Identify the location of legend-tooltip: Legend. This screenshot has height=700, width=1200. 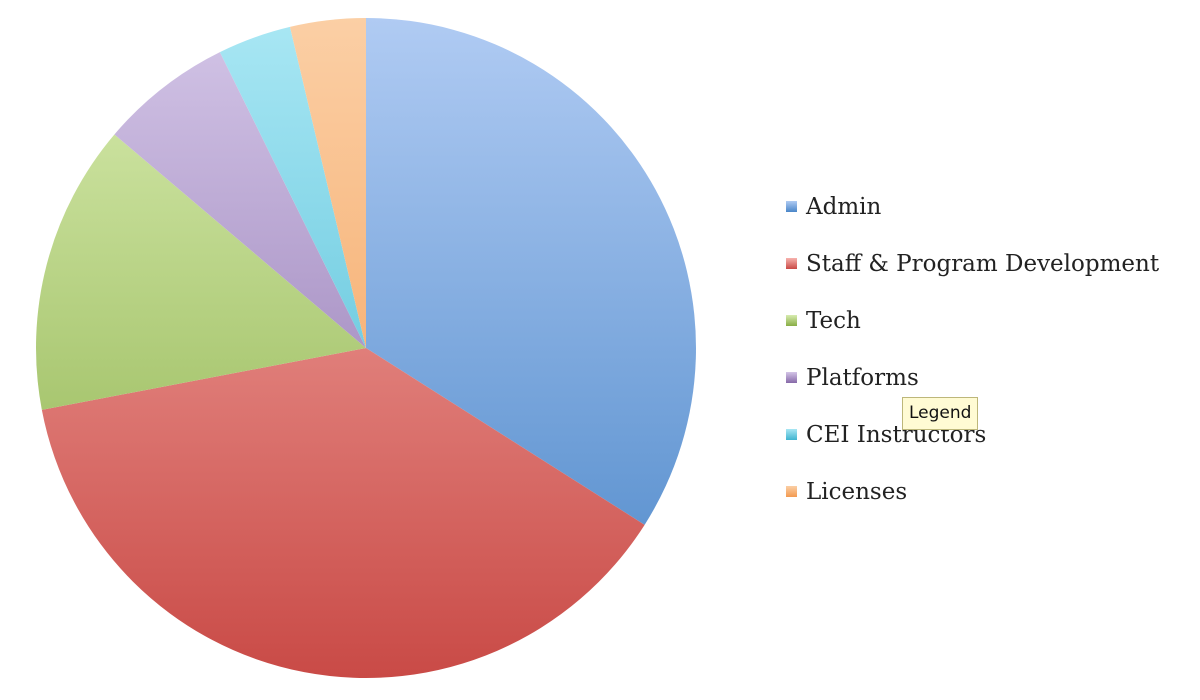
(940, 413).